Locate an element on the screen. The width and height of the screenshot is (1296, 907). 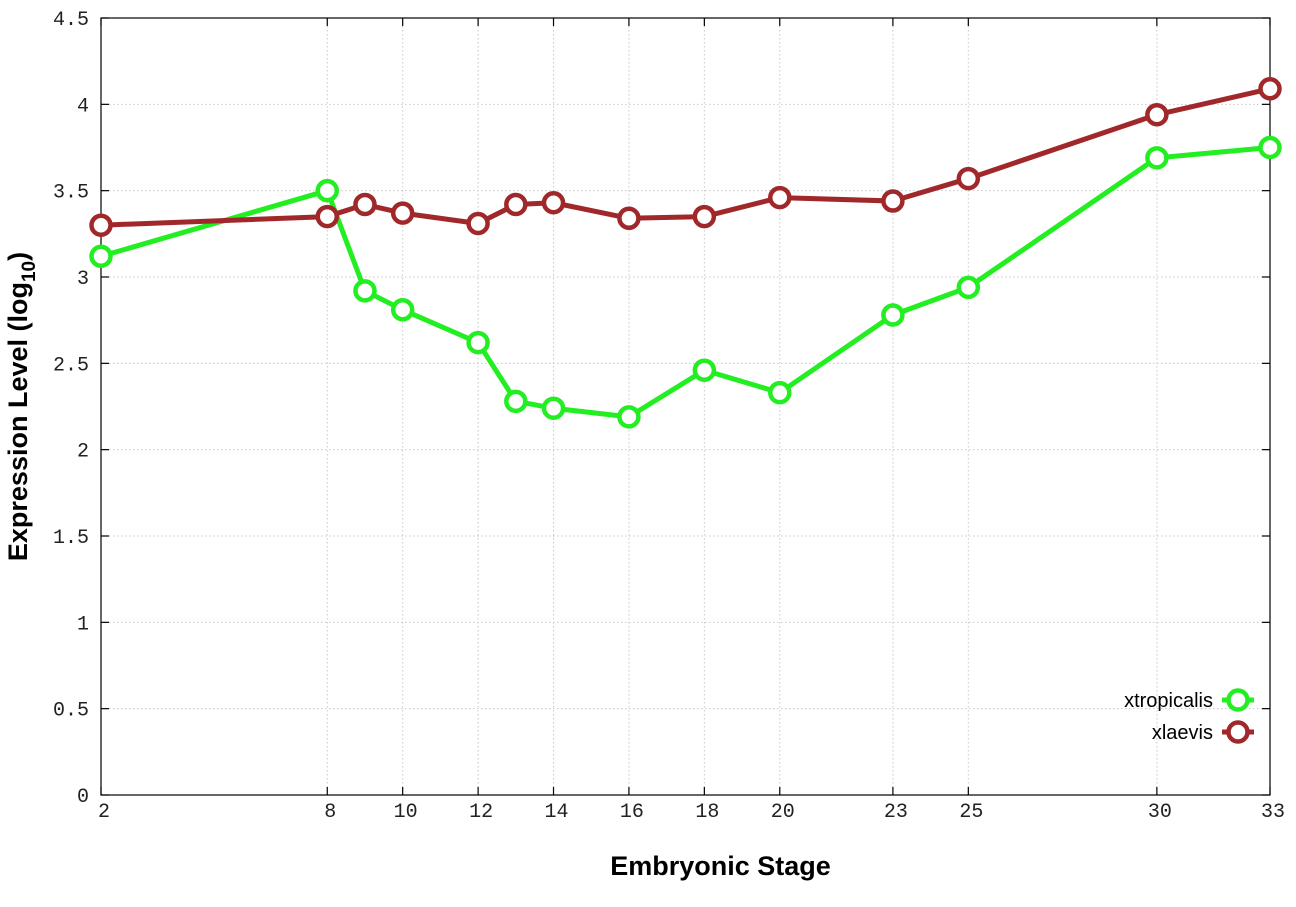
y-tick-label: 3.5 is located at coordinates (71, 193).